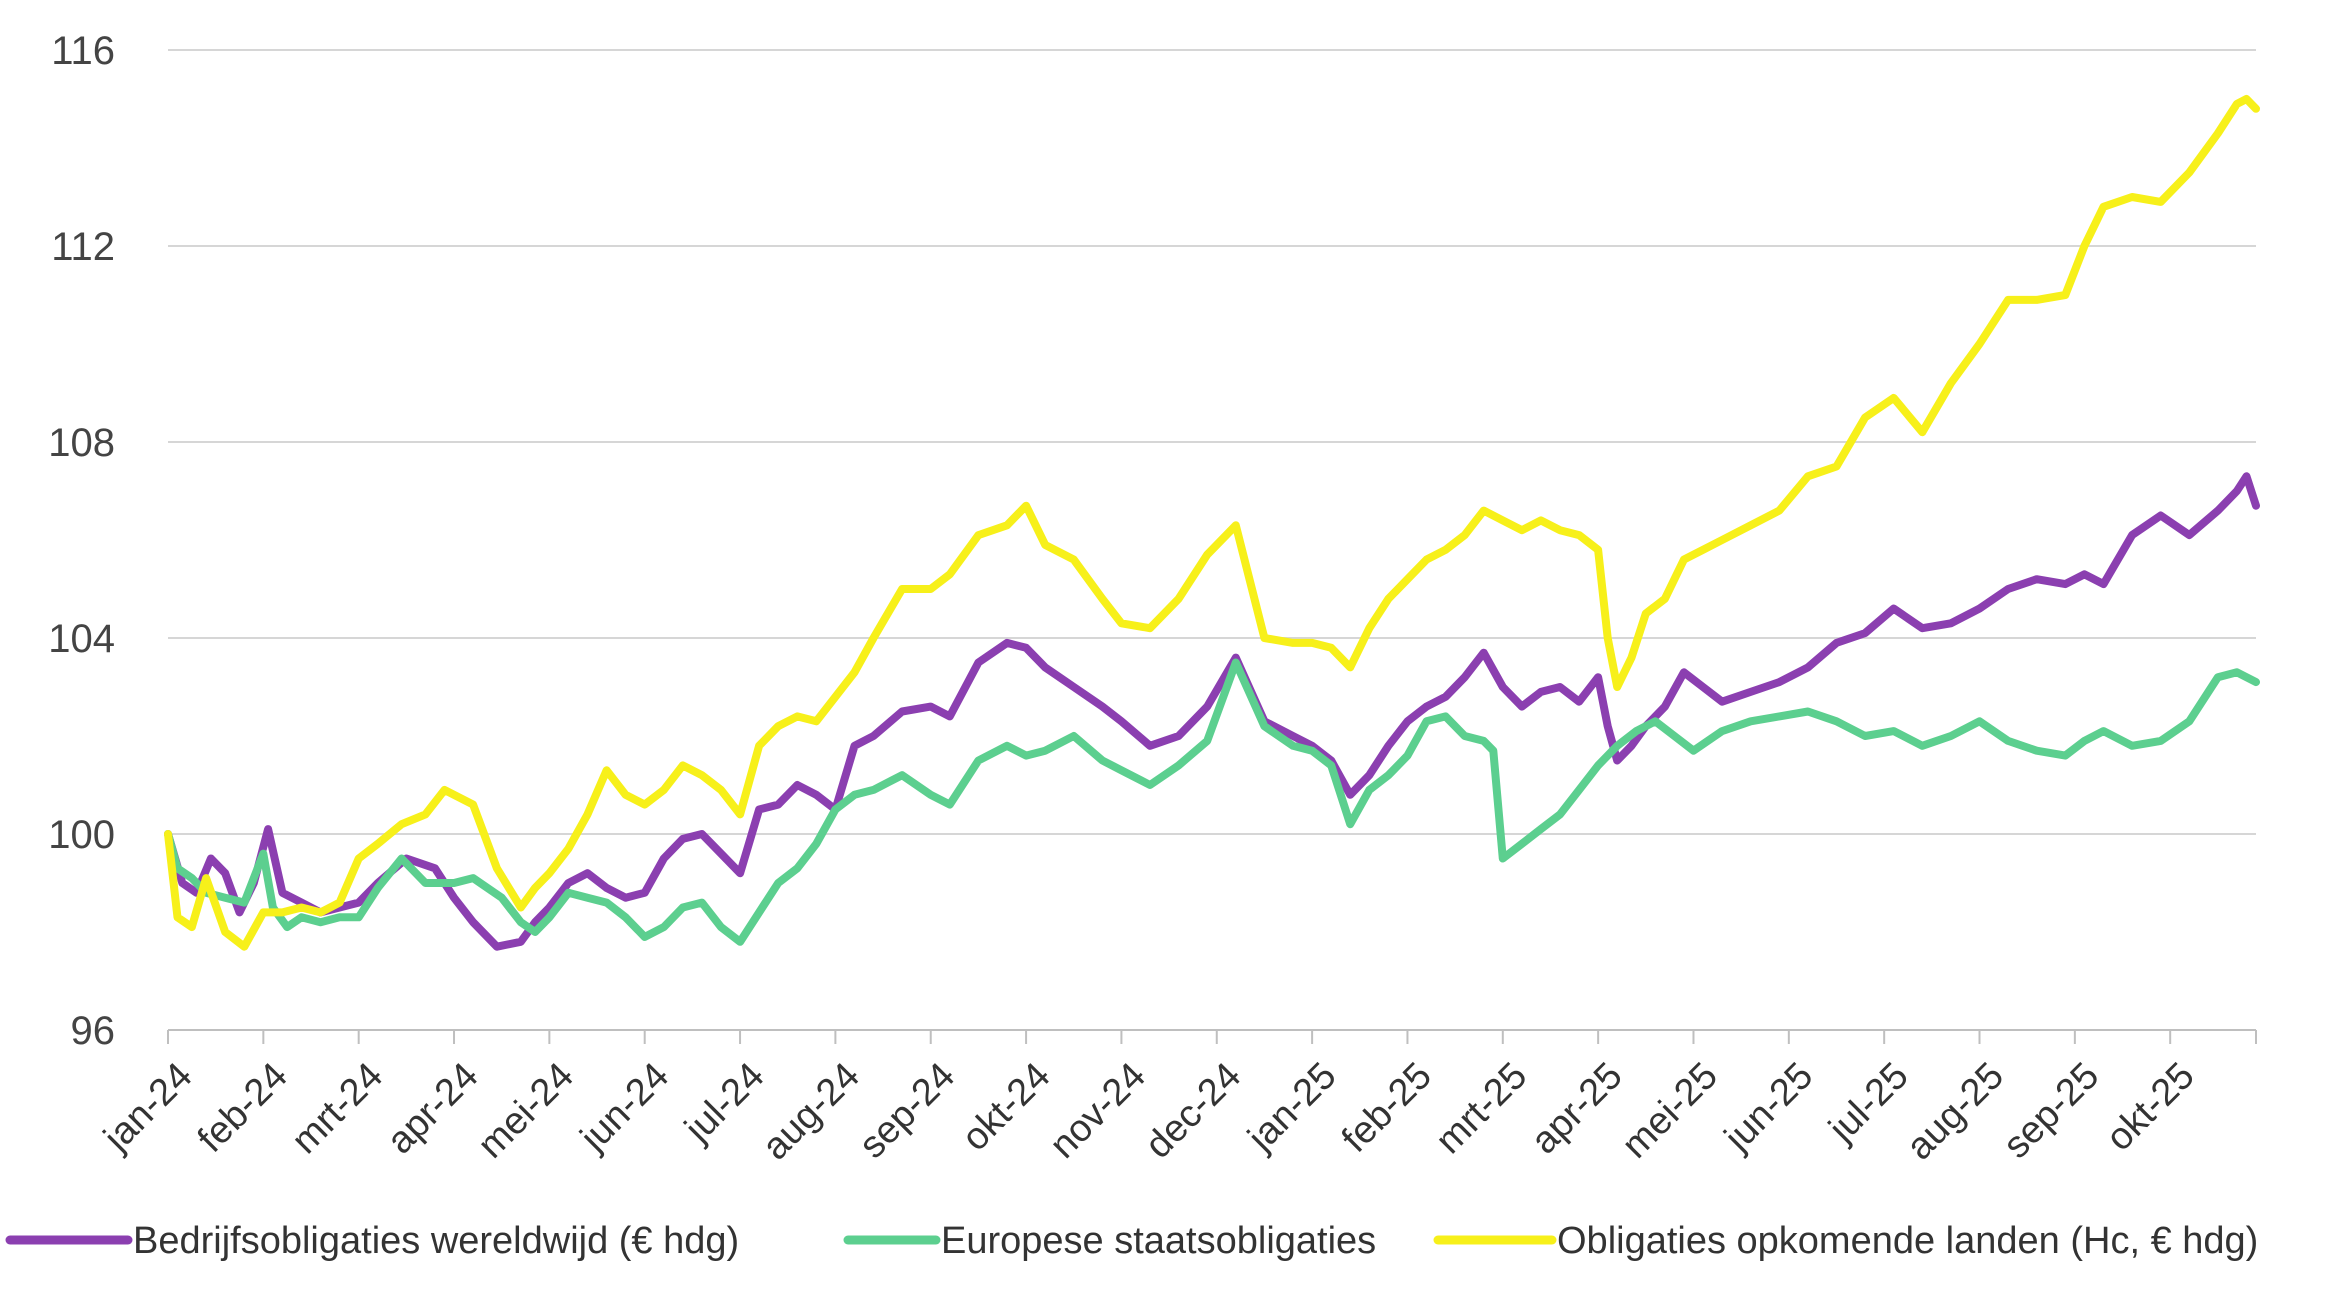 The width and height of the screenshot is (2339, 1289). I want to click on y-tick-label-96: 96, so click(93, 1031).